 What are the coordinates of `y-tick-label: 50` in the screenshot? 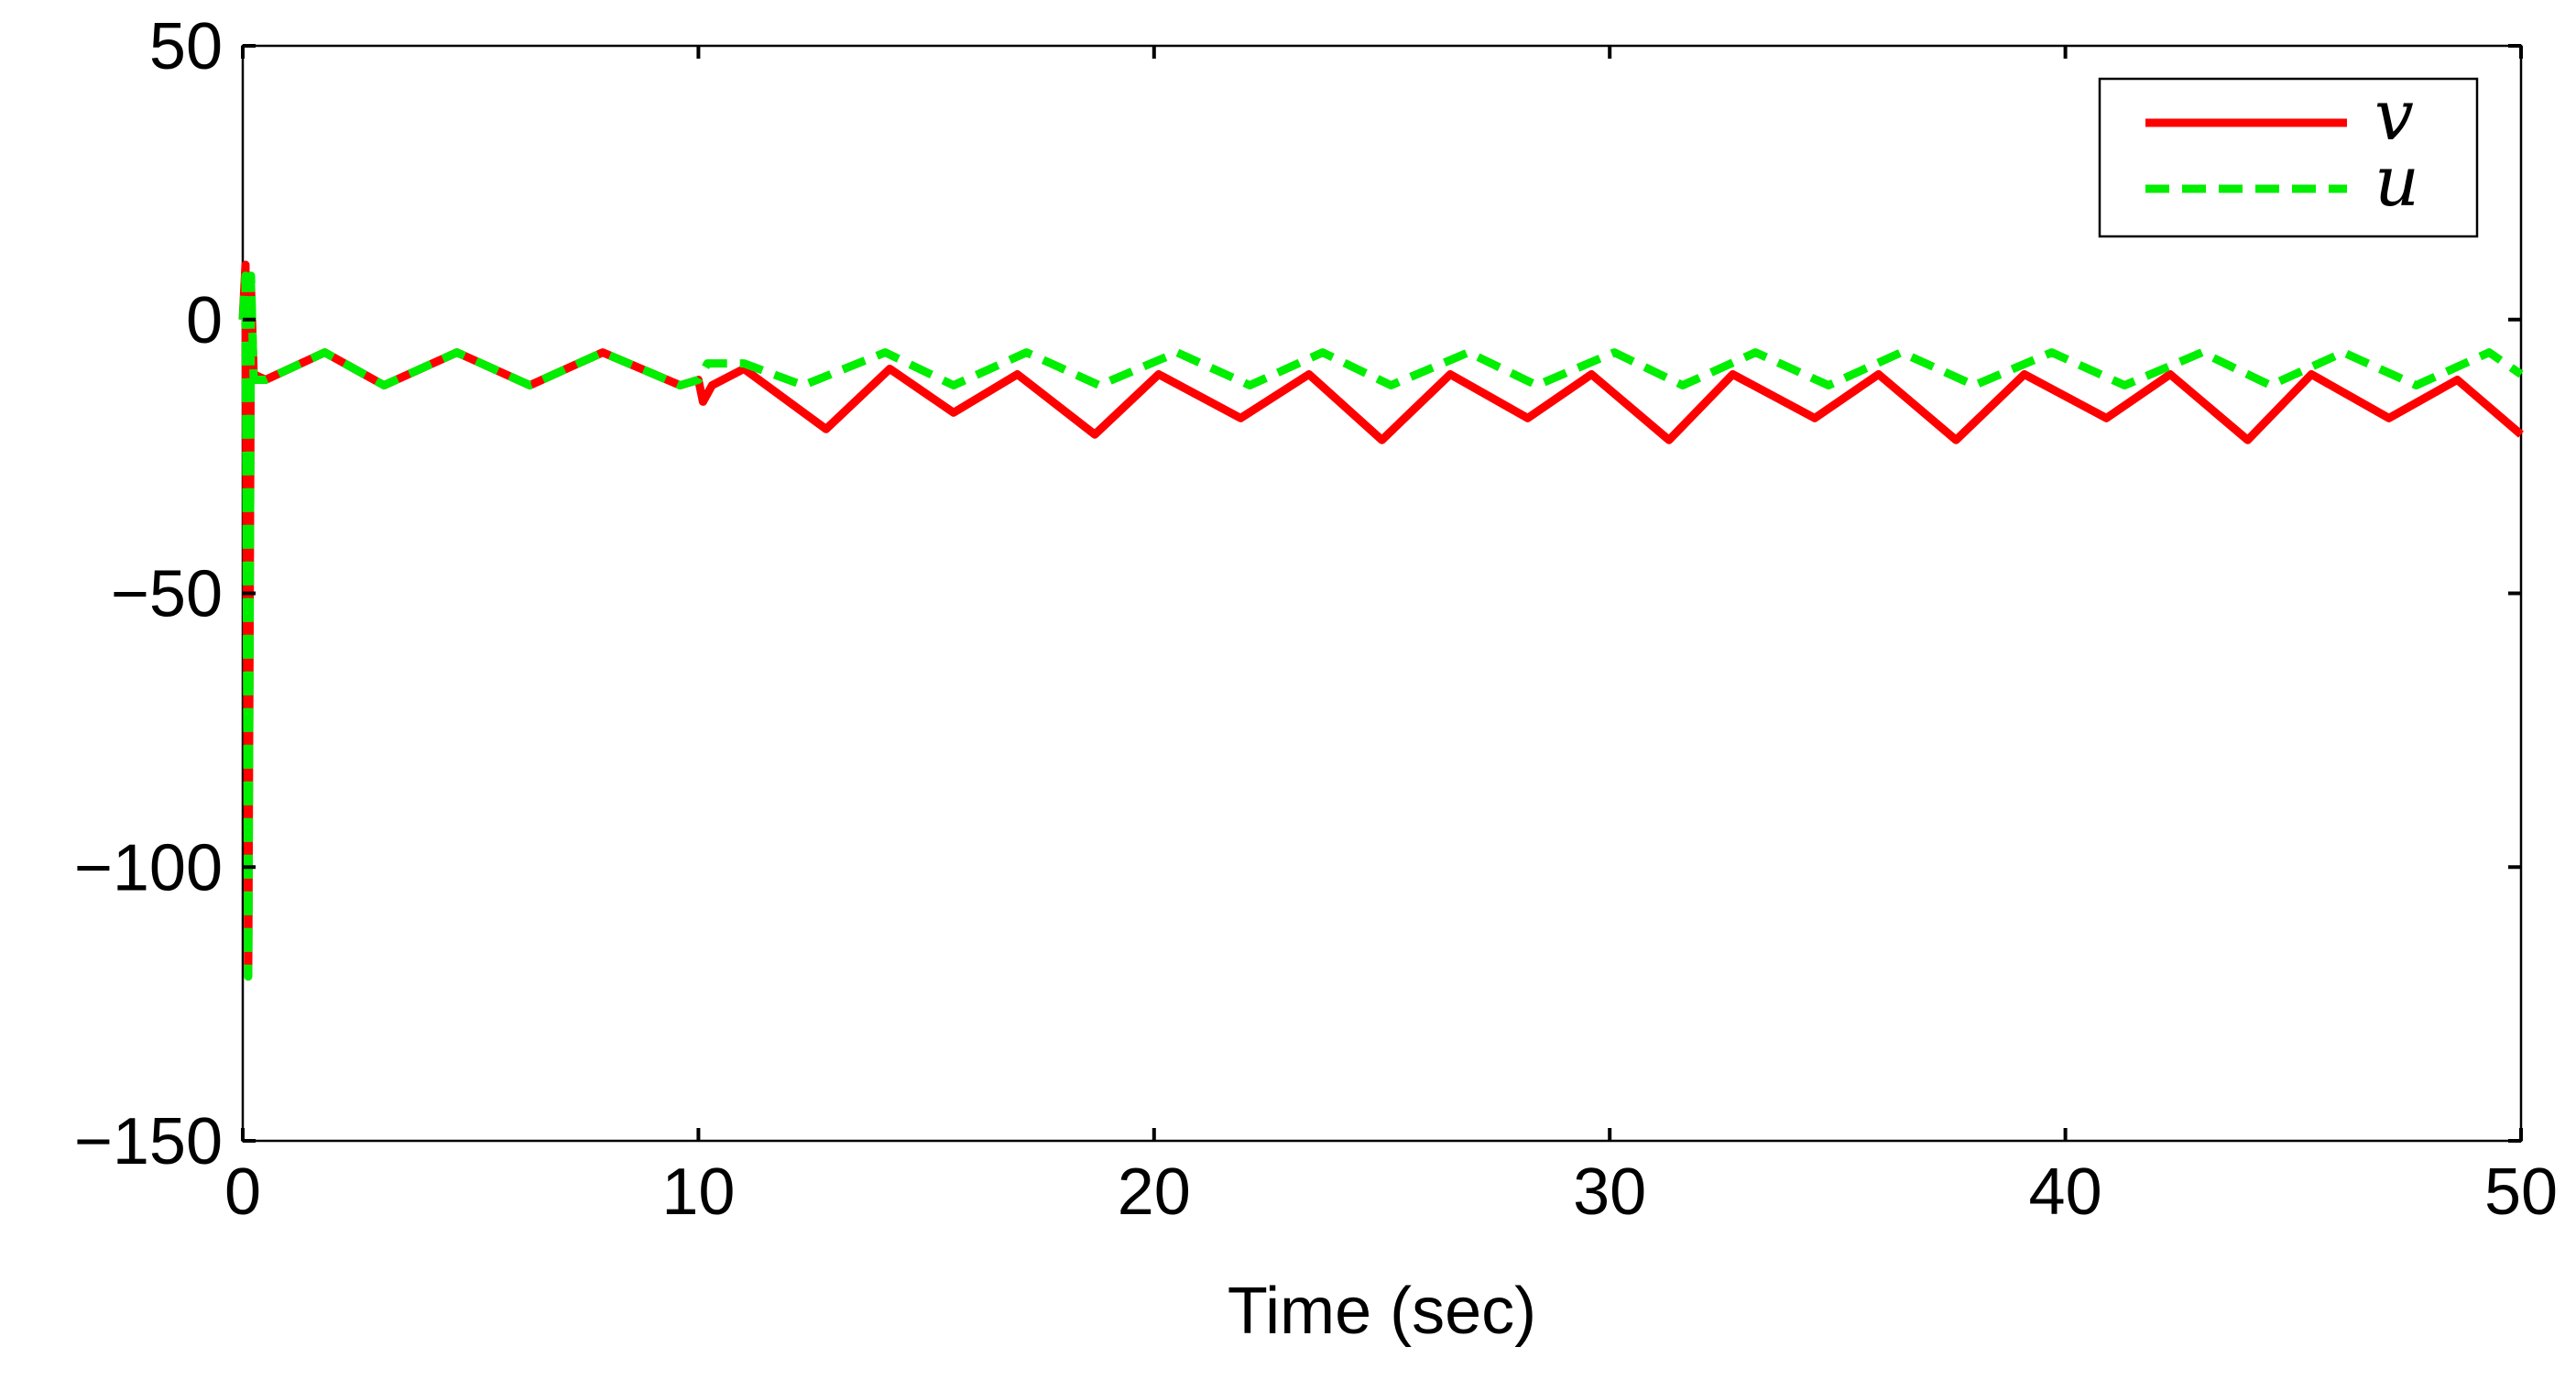 It's located at (186, 46).